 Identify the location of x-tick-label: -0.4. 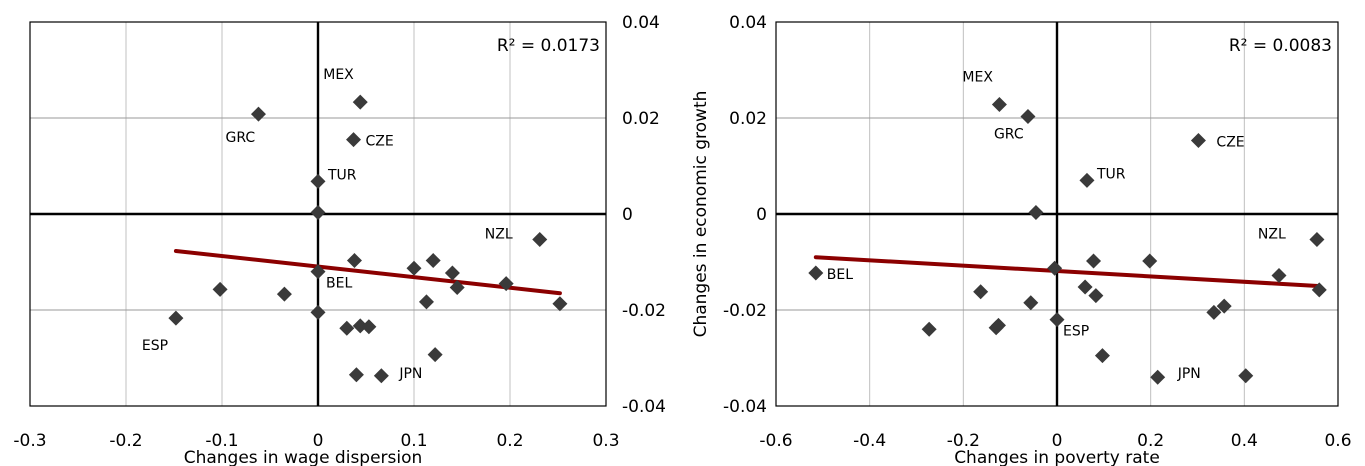
(869, 441).